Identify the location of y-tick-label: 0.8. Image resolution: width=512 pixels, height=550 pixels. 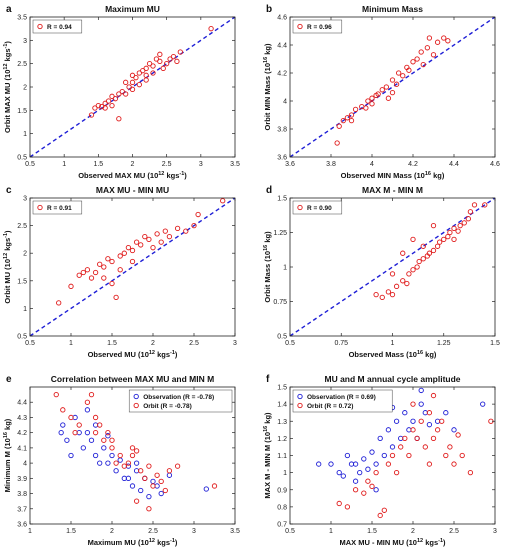
(282, 507).